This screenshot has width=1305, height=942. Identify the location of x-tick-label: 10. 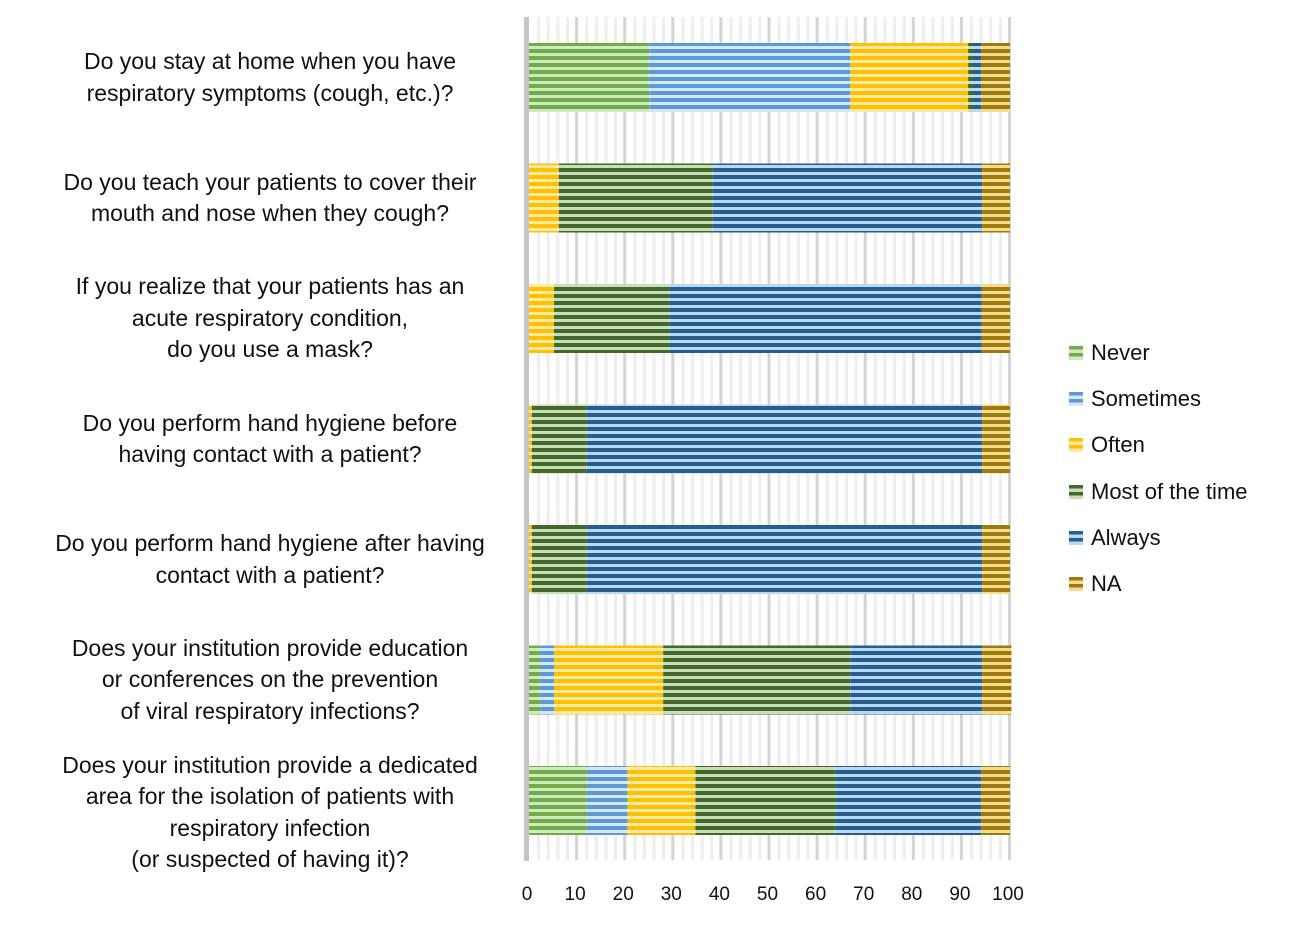
(575, 894).